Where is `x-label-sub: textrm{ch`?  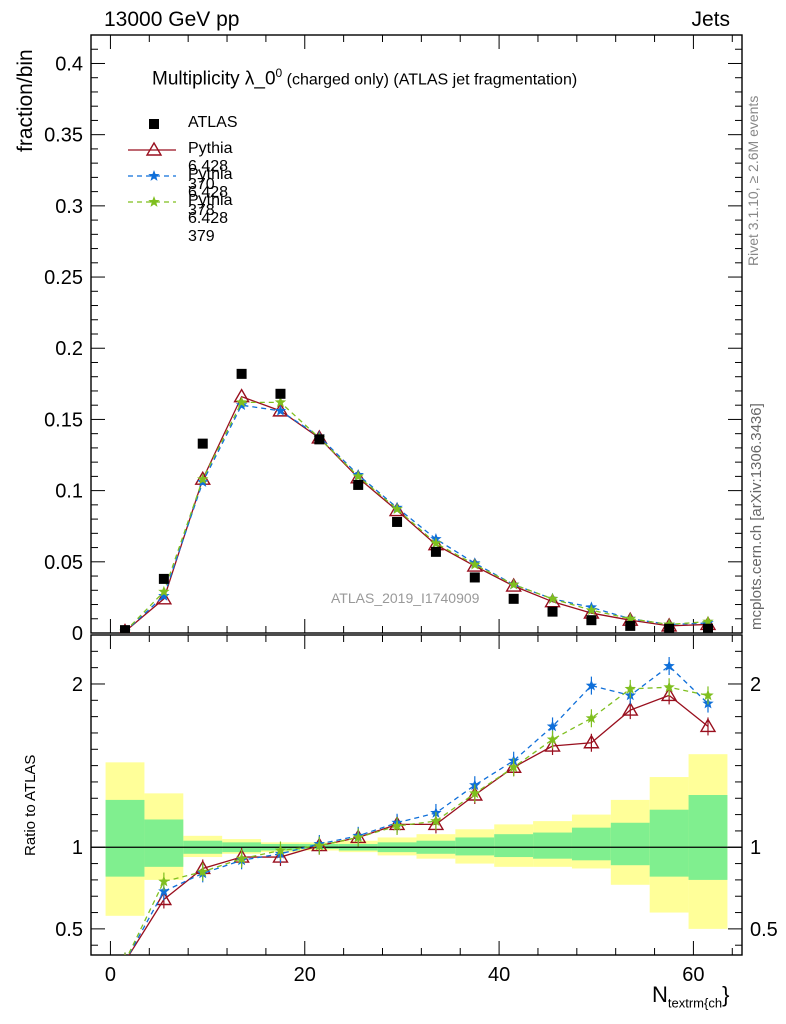
x-label-sub: textrm{ch is located at coordinates (695, 1003).